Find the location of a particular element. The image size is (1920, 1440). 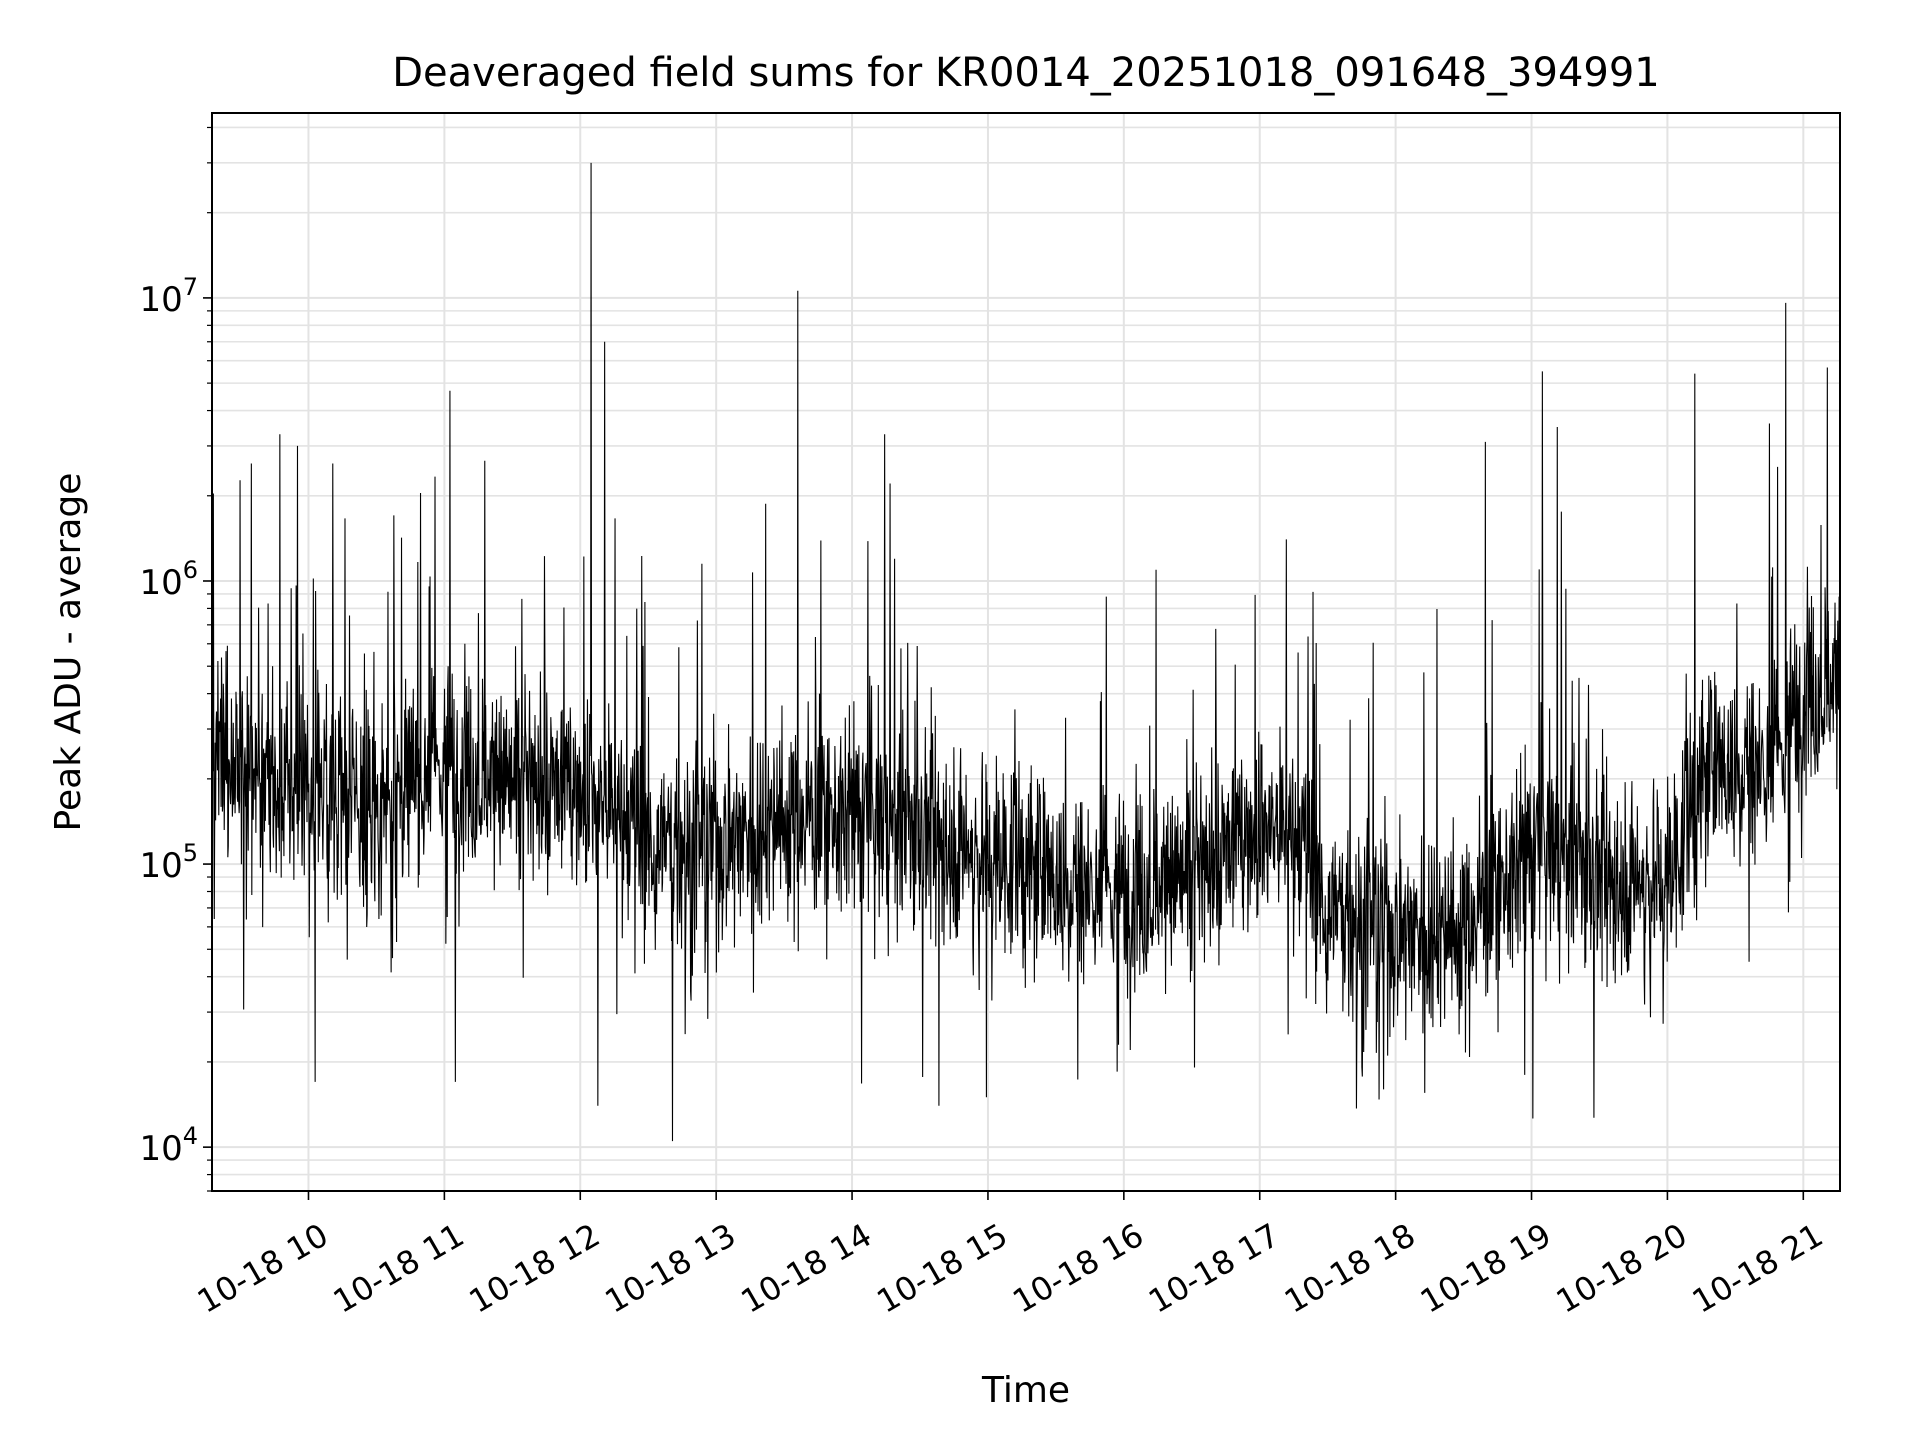

x-axis-label: Time is located at coordinates (1025, 1390).